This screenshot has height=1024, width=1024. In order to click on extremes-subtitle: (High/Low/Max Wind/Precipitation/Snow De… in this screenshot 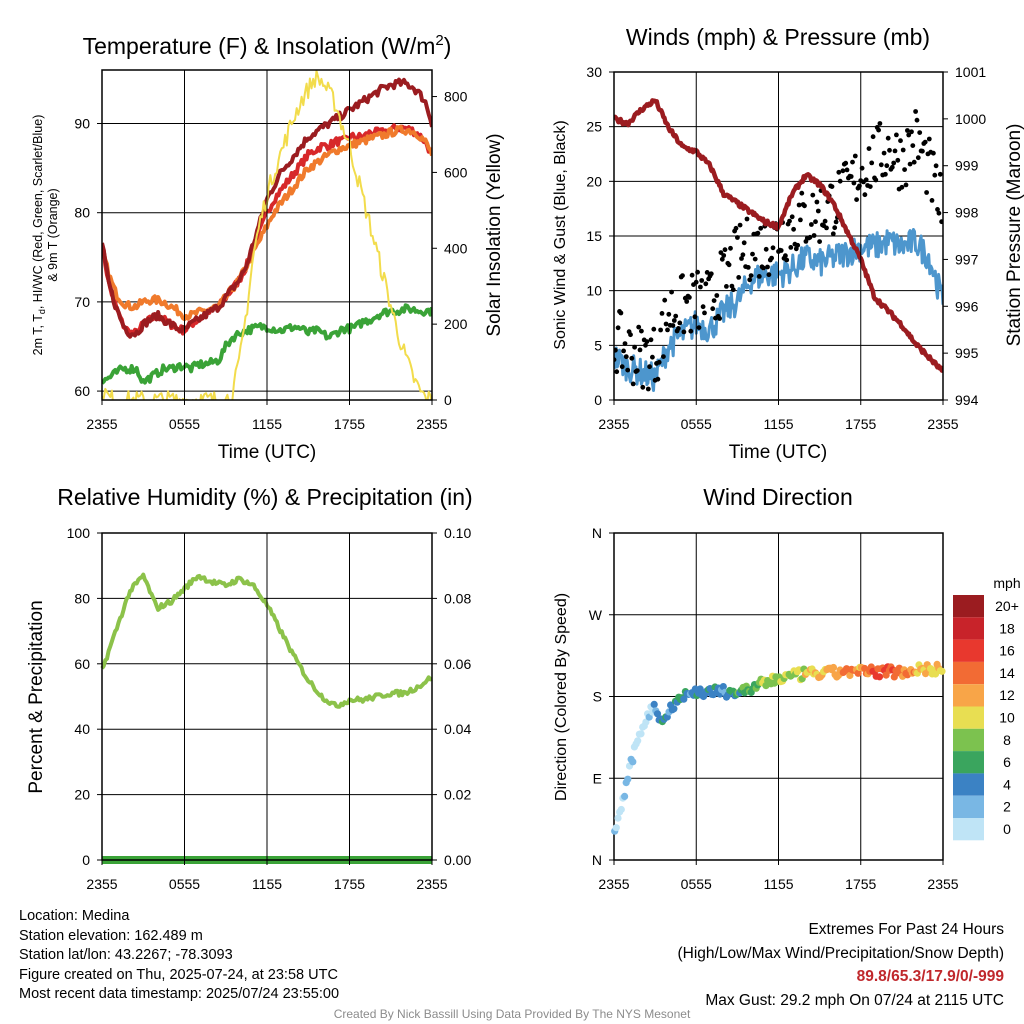, I will do `click(841, 953)`.